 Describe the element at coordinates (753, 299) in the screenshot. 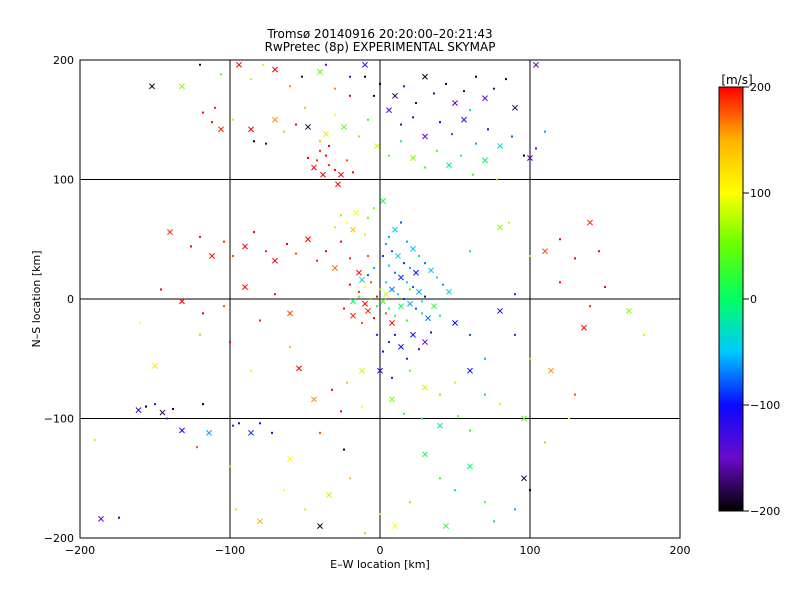

I see `colorbar-tick-label: 0` at that location.